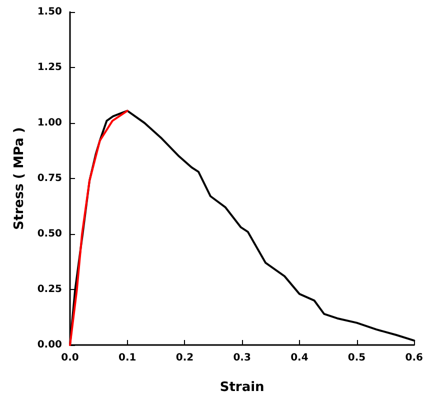 Image resolution: width=426 pixels, height=406 pixels. What do you see at coordinates (242, 358) in the screenshot?
I see `x-tick-label: 0.3` at bounding box center [242, 358].